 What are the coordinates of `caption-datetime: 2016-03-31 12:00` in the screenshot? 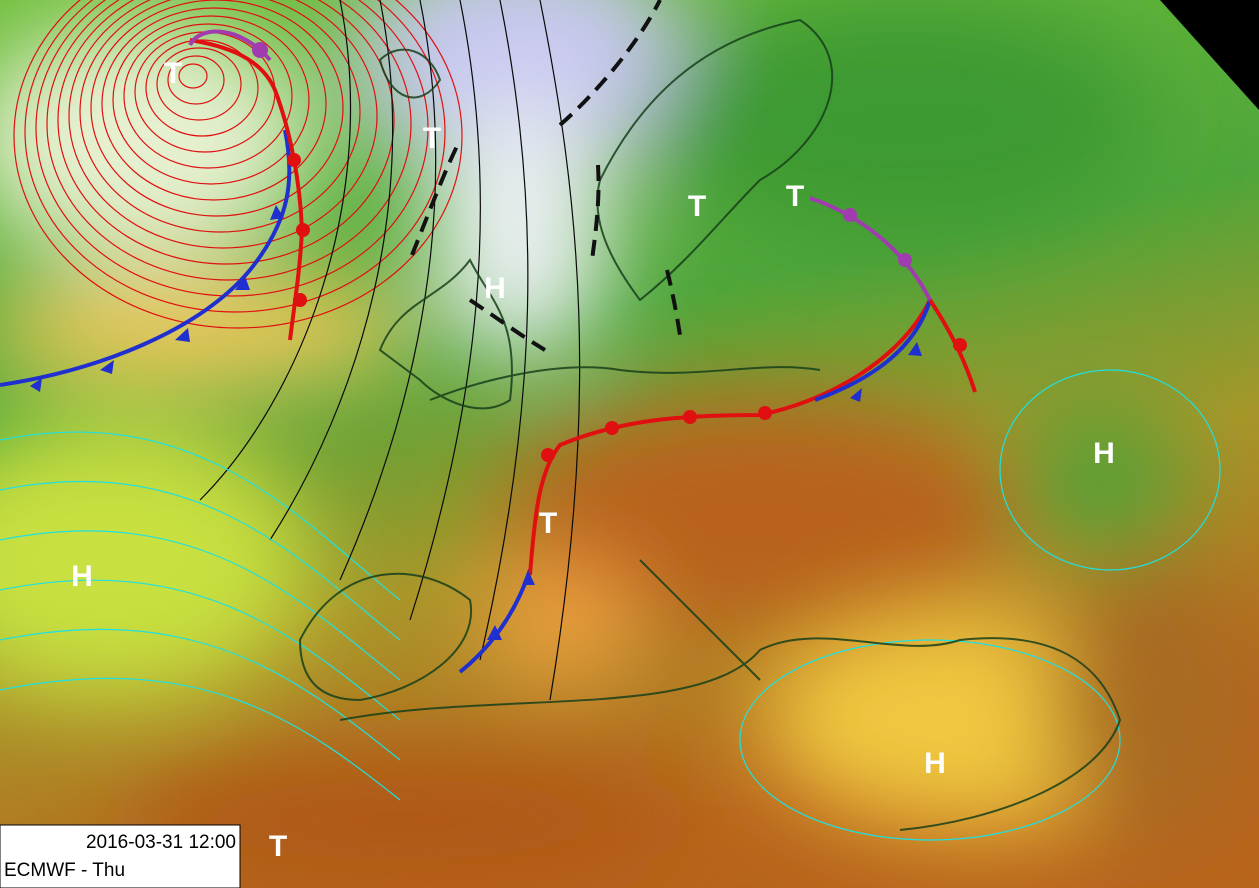 It's located at (161, 842).